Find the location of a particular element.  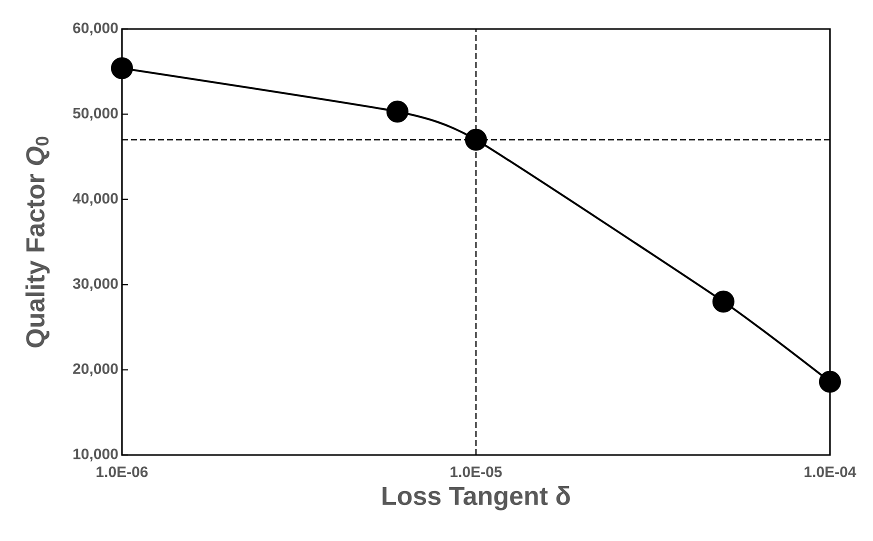

y-tick-label: 20,000 is located at coordinates (95, 369).